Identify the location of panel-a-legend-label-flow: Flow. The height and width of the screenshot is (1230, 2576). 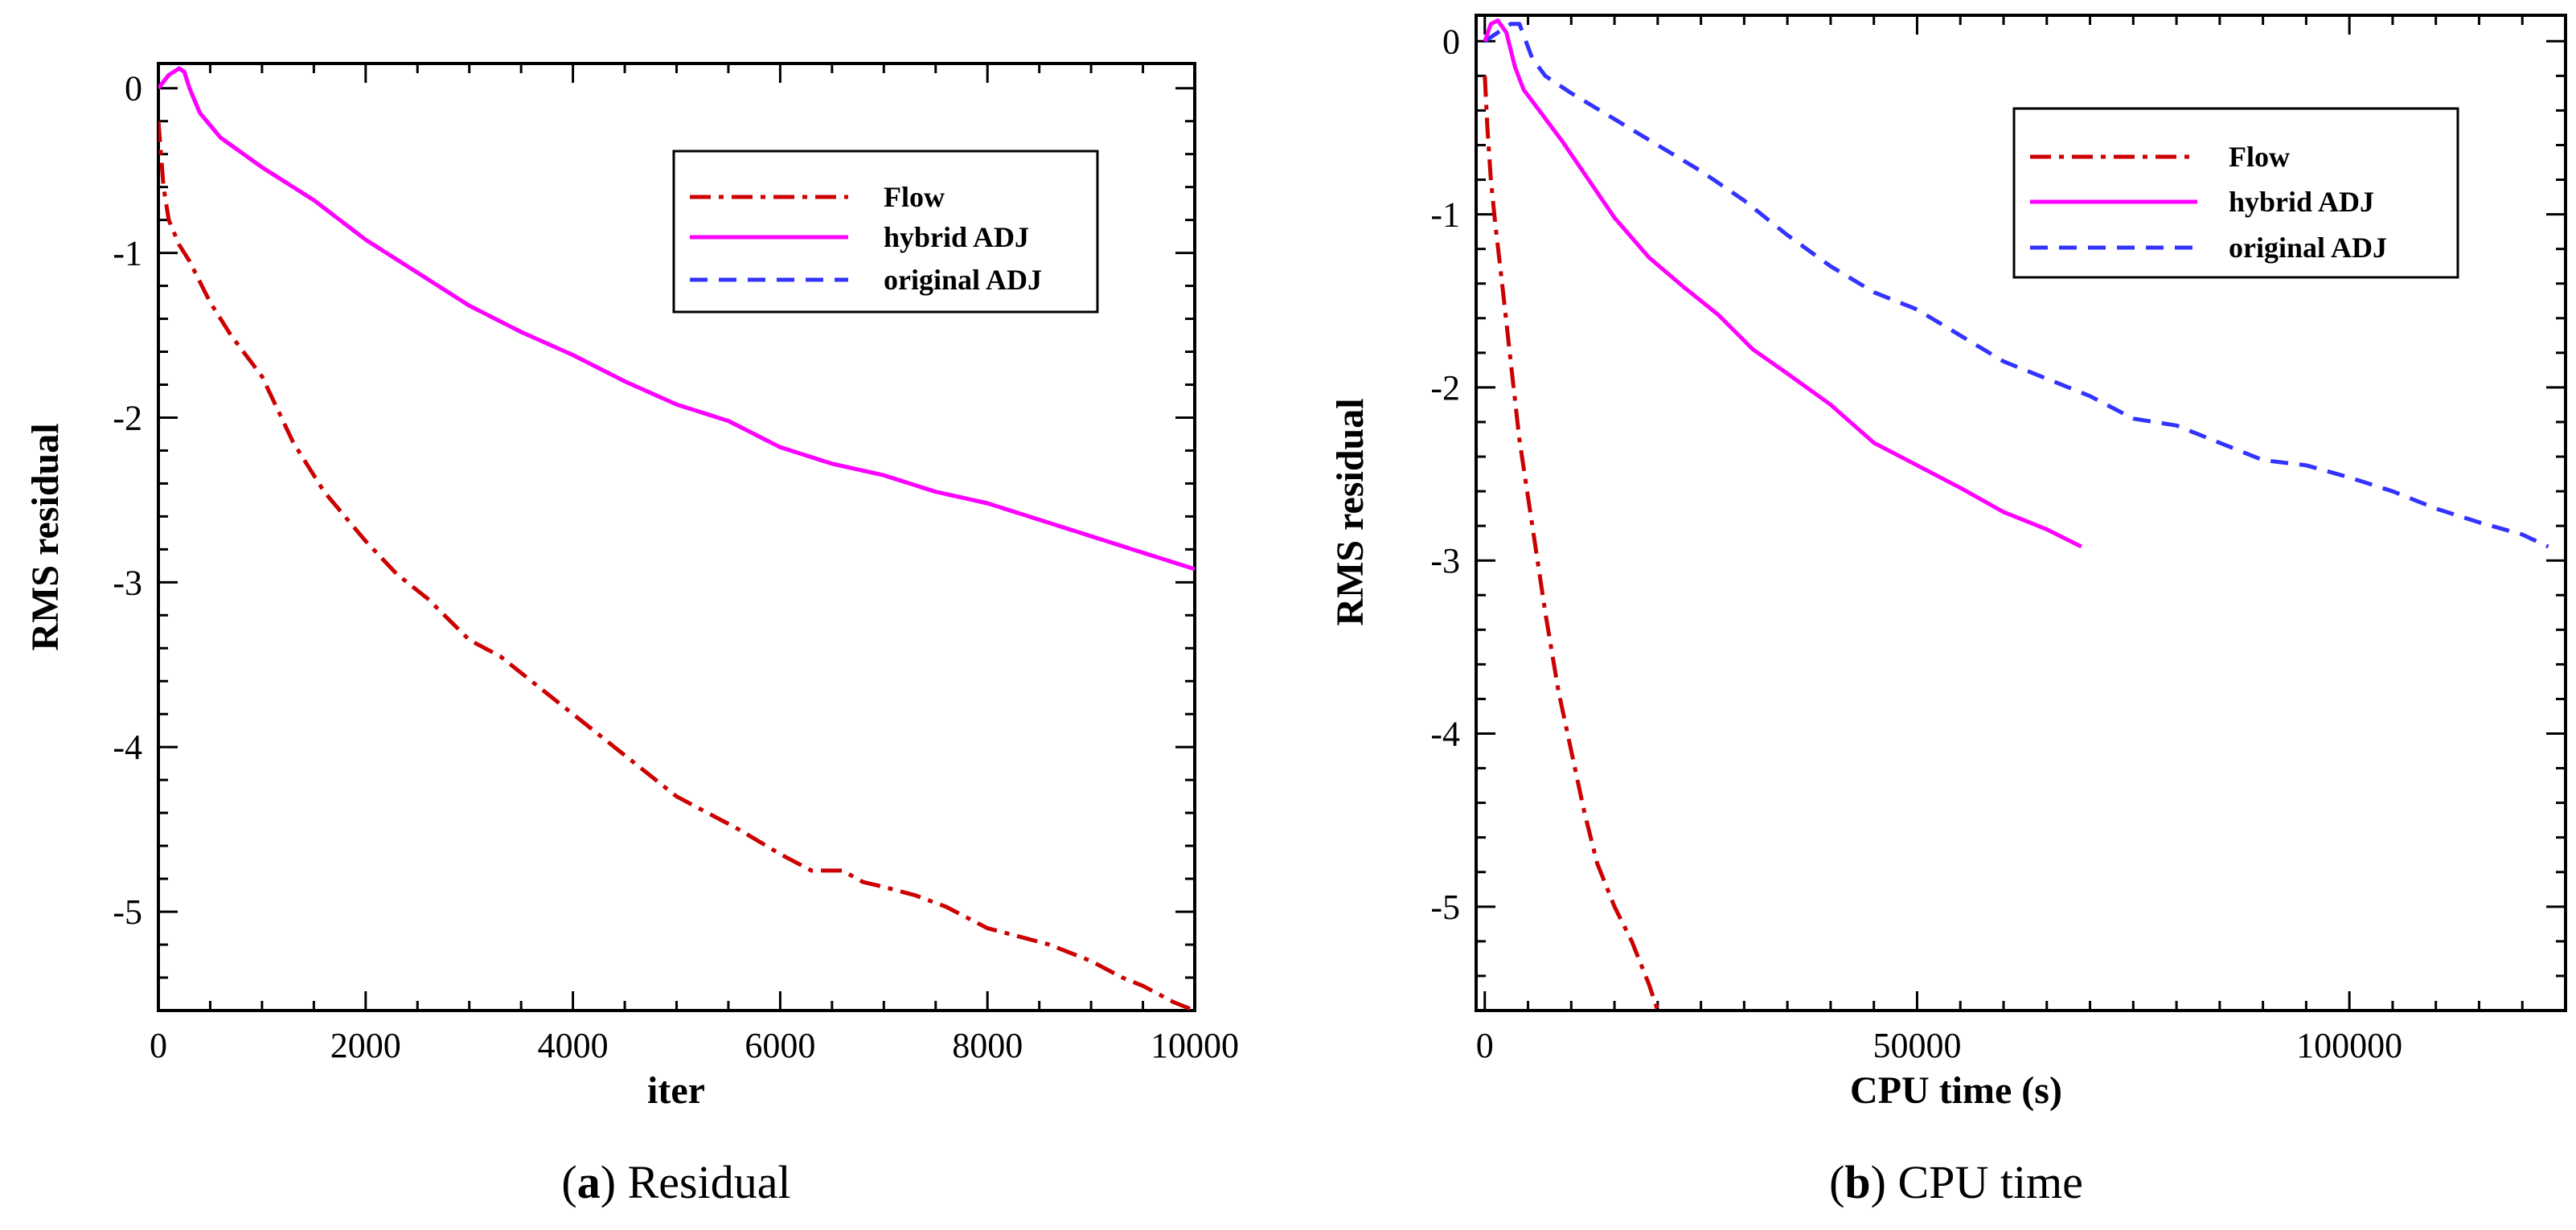
(914, 197).